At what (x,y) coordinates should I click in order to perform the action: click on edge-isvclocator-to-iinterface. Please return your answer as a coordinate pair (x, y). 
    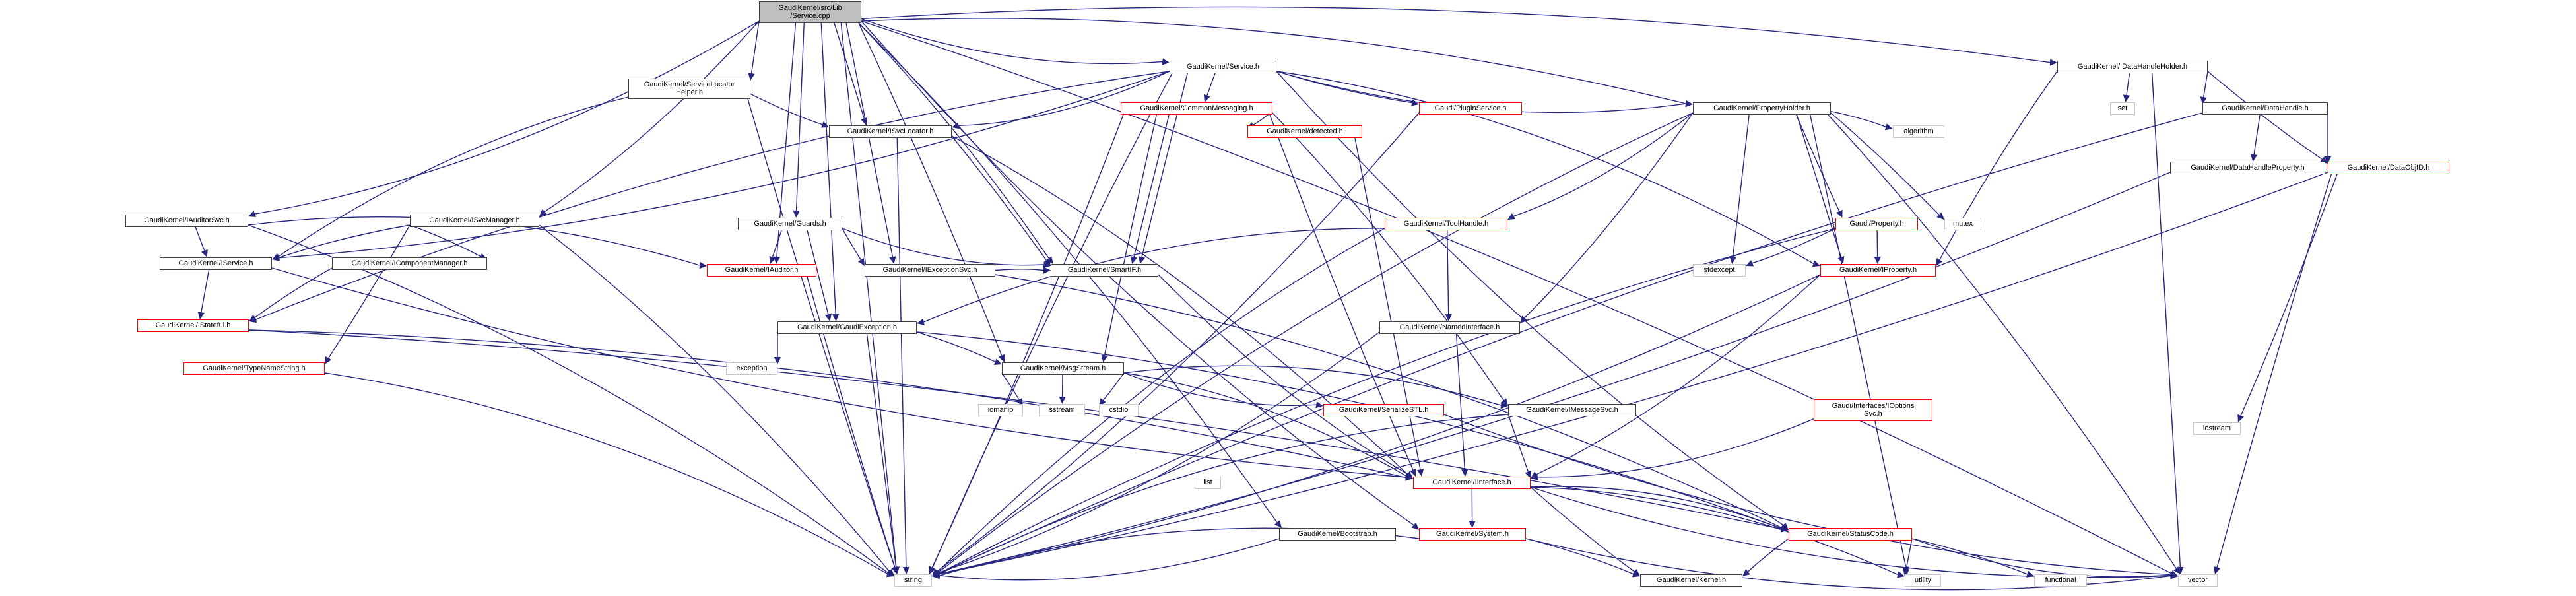
    Looking at the image, I should click on (1179, 305).